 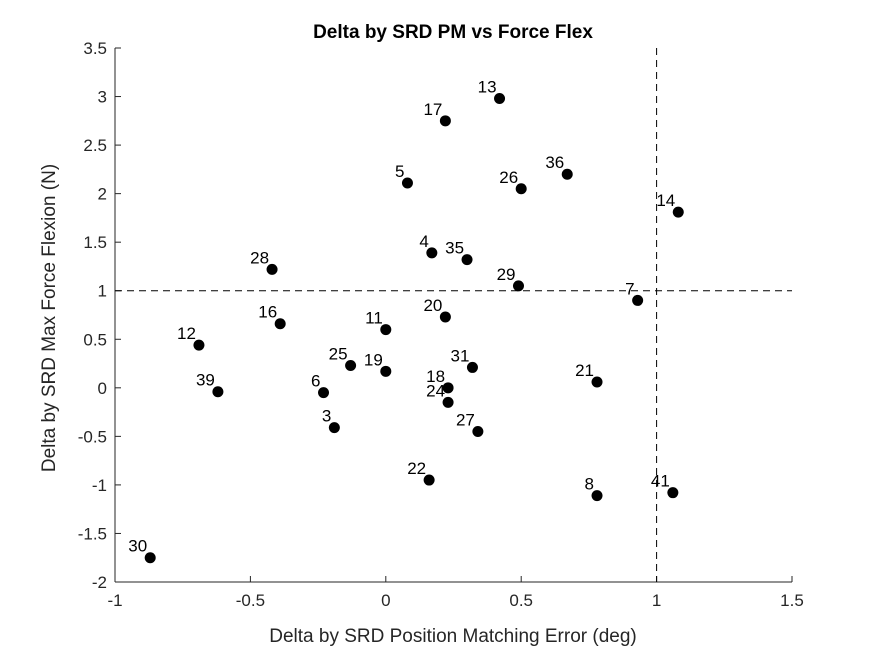 I want to click on data-point-label: 18, so click(x=435, y=376).